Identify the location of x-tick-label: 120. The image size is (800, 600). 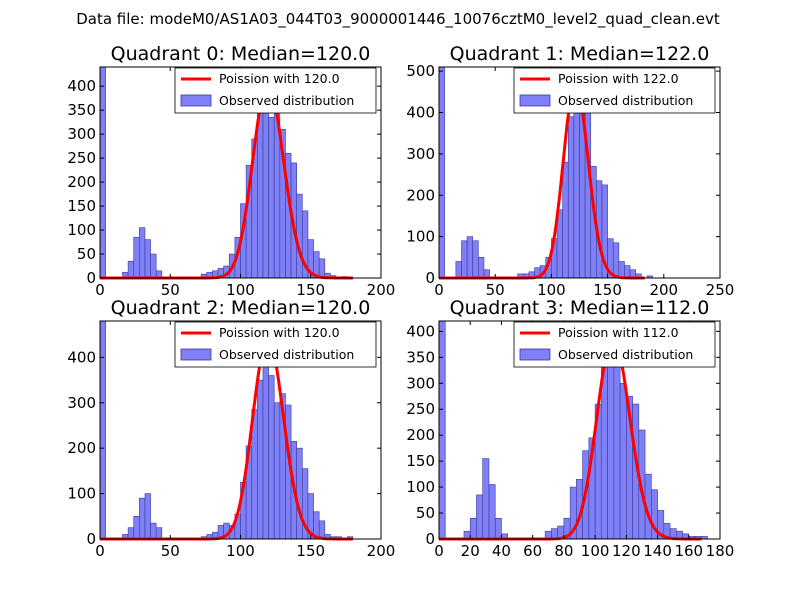
(626, 551).